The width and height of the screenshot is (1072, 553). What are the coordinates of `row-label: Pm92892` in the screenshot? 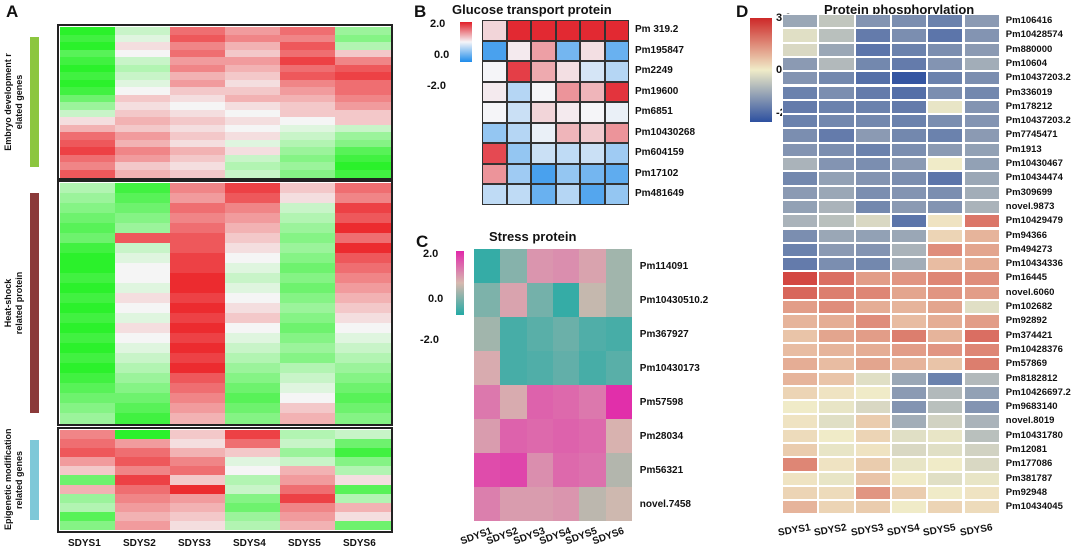 It's located at (1026, 321).